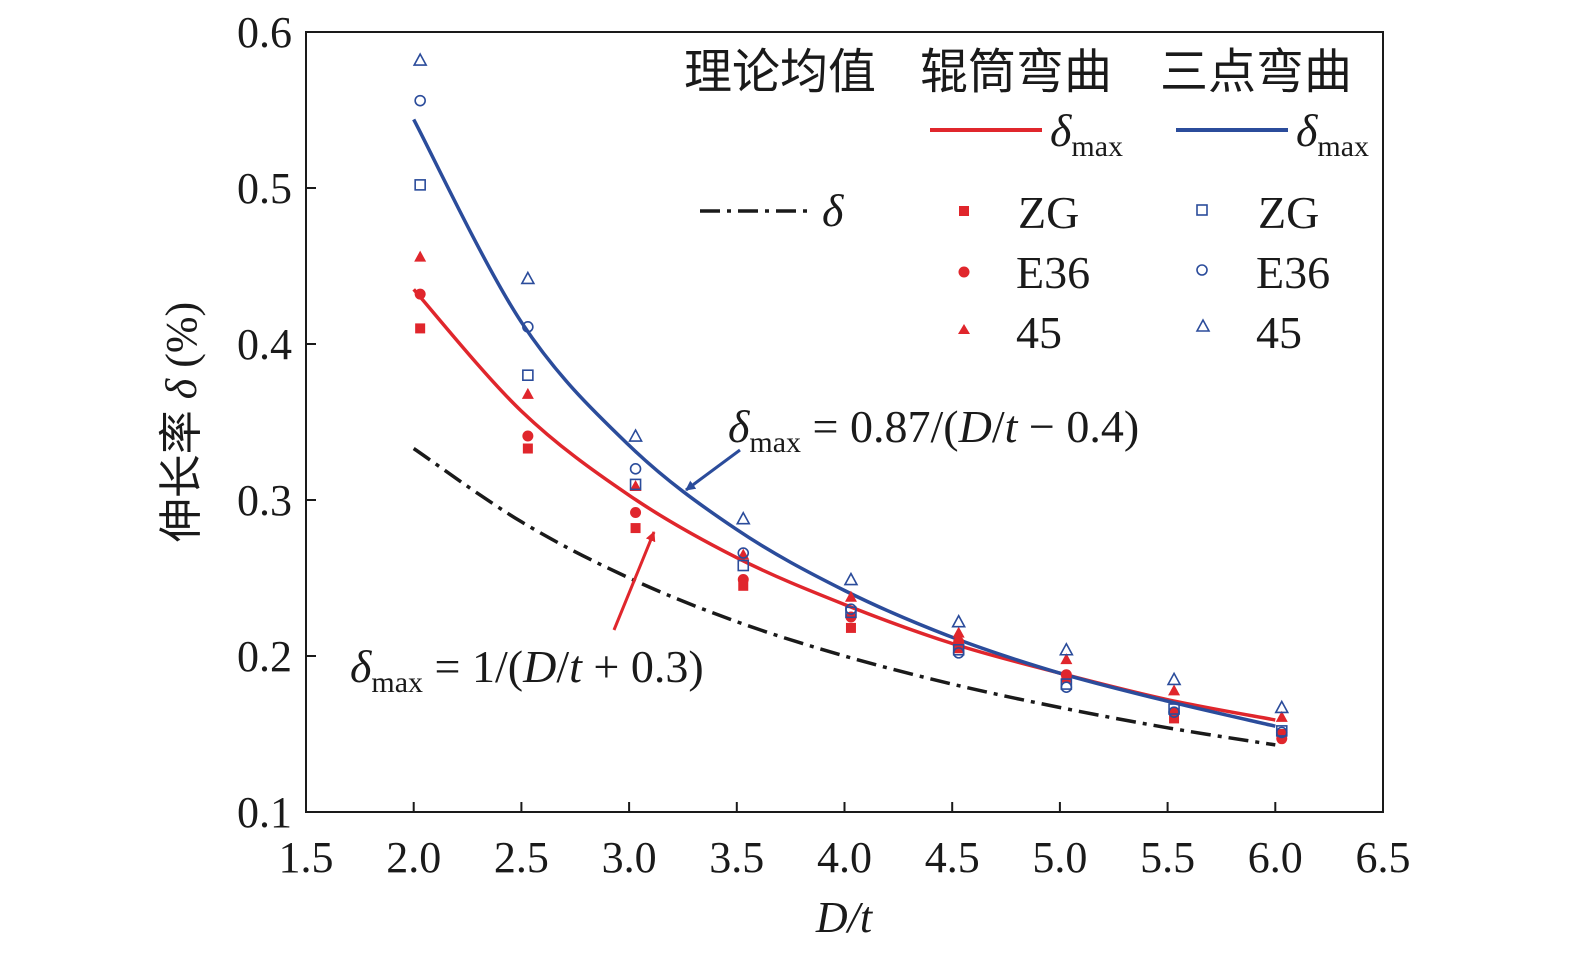  What do you see at coordinates (933, 430) in the screenshot?
I see `annotation-blue-formula: δmax = 0.87/(D/t − 0.4)` at bounding box center [933, 430].